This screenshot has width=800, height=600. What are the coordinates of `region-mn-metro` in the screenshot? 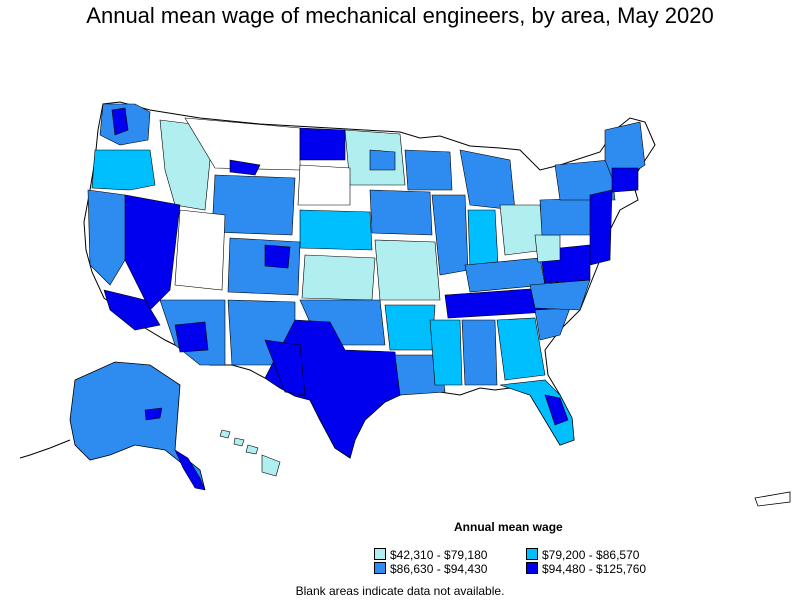 It's located at (382, 160).